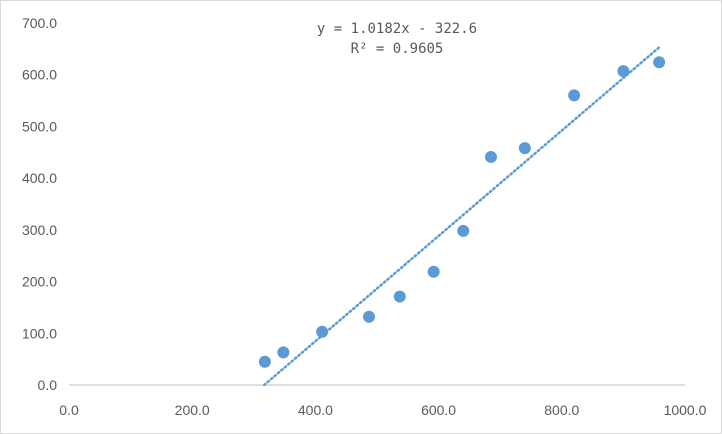 This screenshot has height=434, width=722. I want to click on y-tick-label: 600.0, so click(39, 75).